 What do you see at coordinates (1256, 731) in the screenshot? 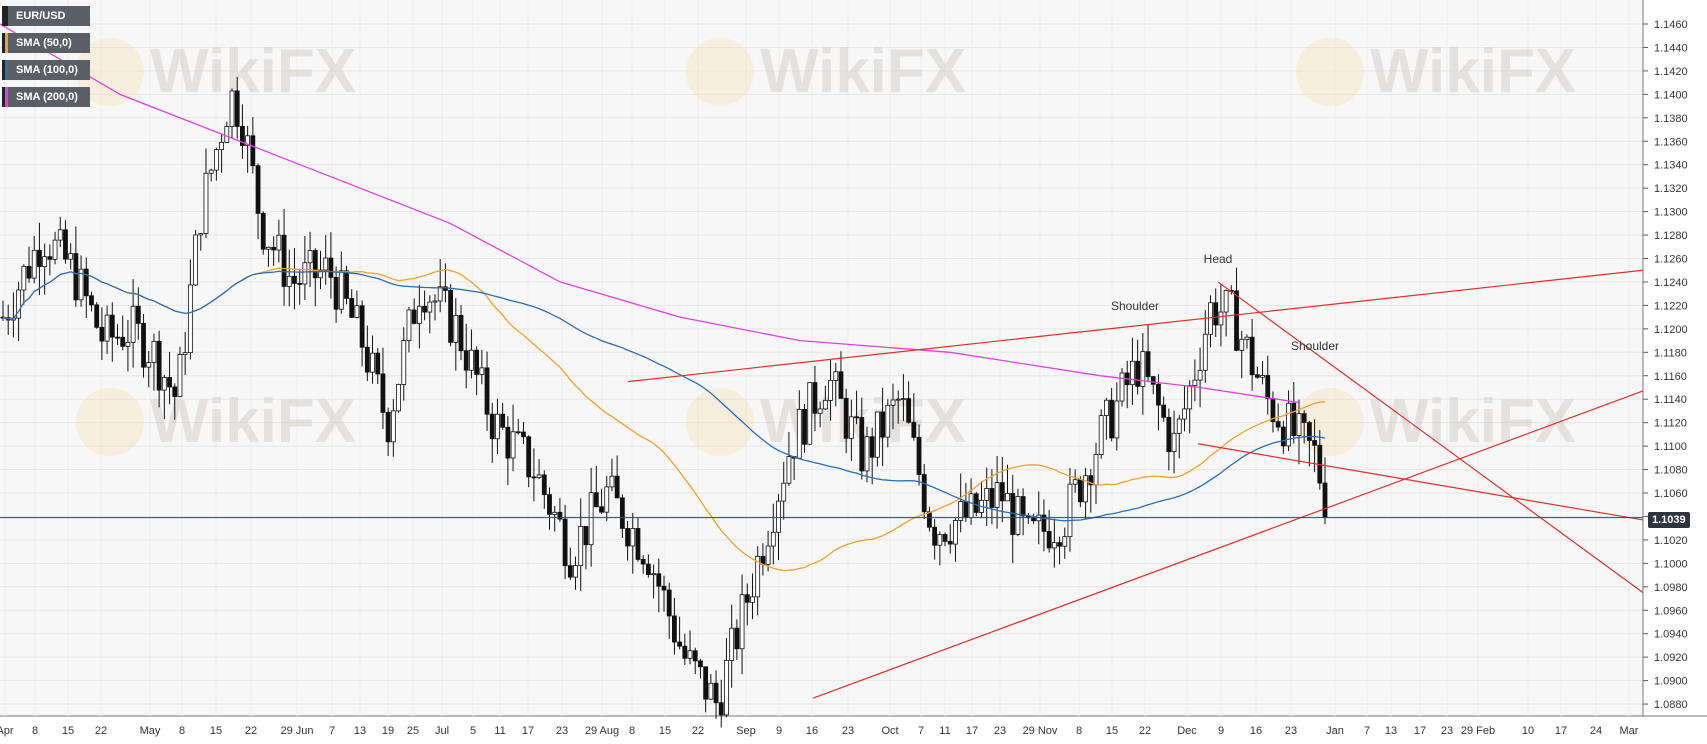
I see `x-tick-label: 16` at bounding box center [1256, 731].